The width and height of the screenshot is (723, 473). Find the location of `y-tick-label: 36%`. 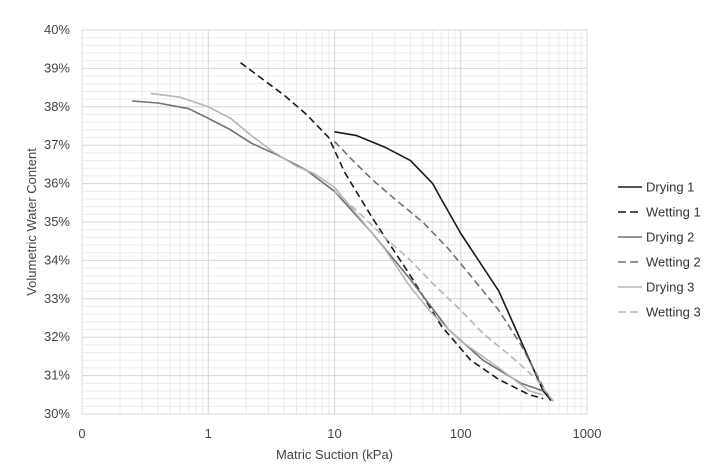

y-tick-label: 36% is located at coordinates (57, 183).